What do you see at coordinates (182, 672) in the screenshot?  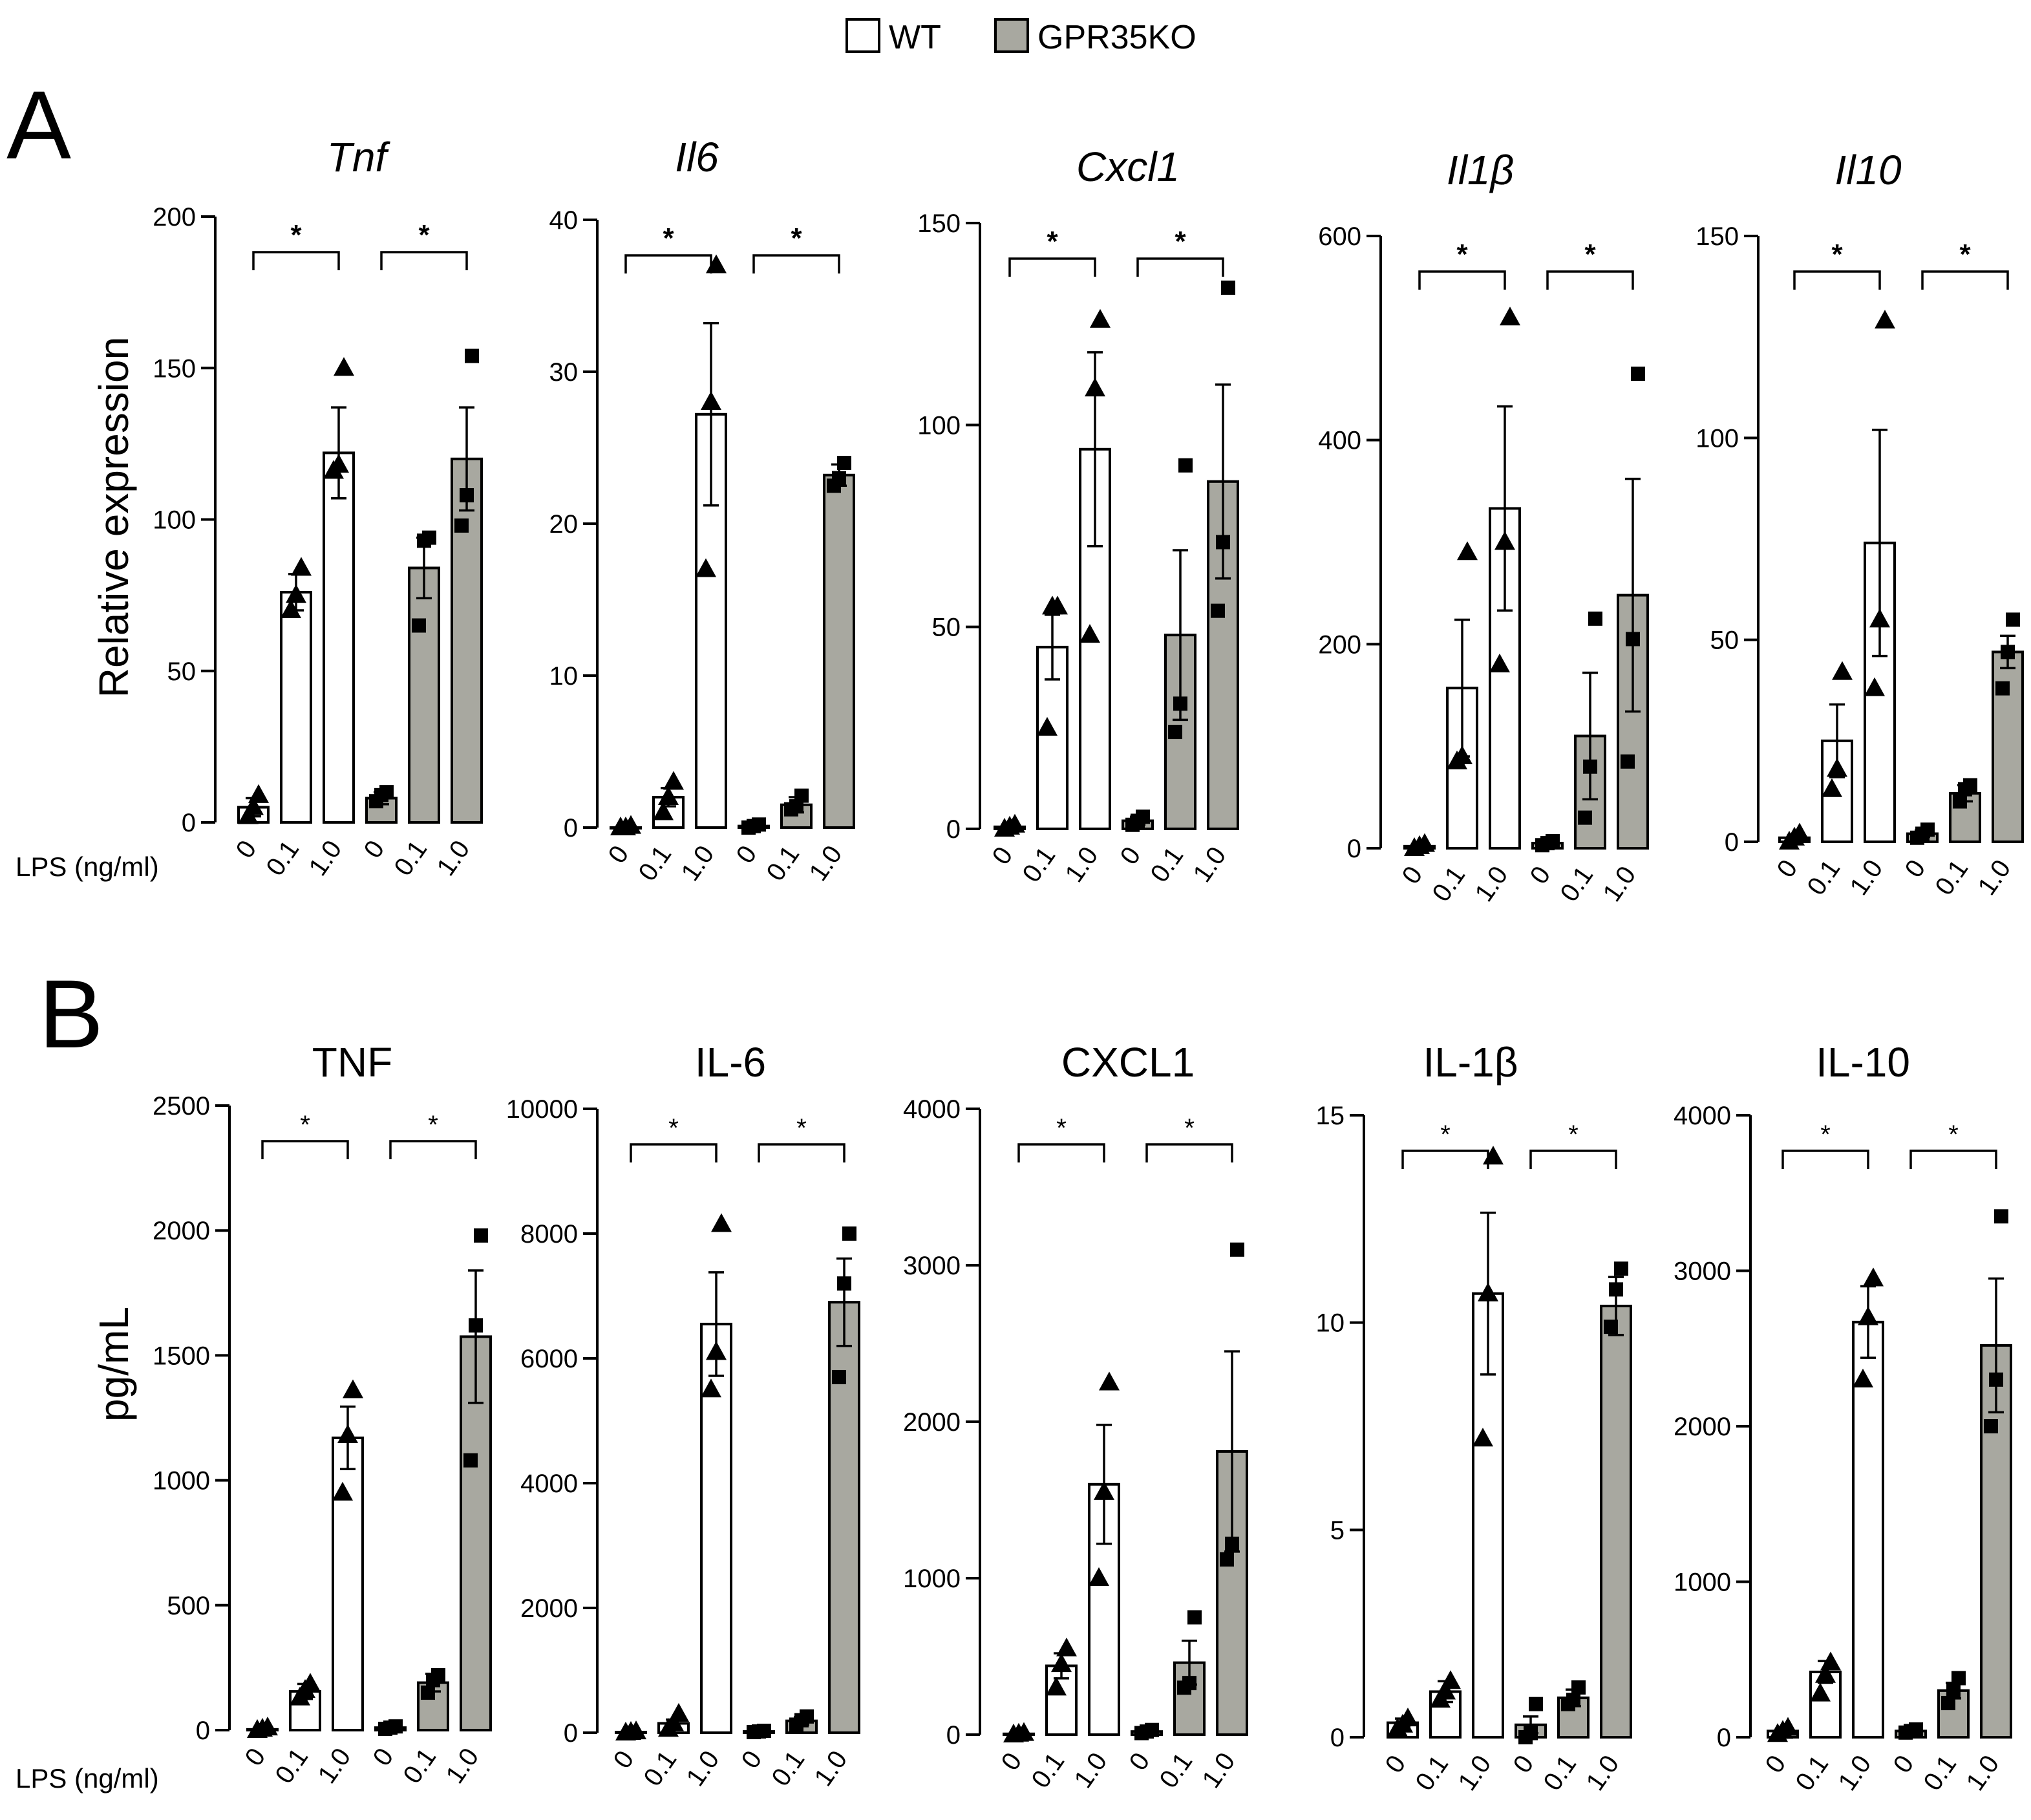 I see `y-tick-label: 50` at bounding box center [182, 672].